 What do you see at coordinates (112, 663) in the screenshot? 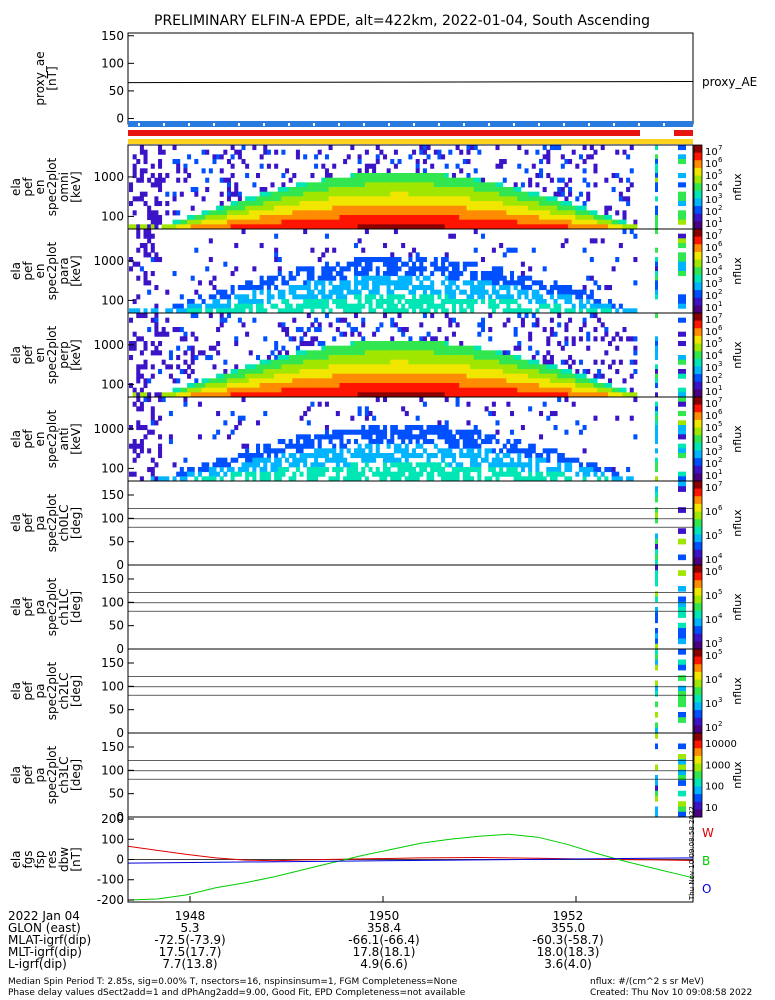
I see `y-tick-label: 150` at bounding box center [112, 663].